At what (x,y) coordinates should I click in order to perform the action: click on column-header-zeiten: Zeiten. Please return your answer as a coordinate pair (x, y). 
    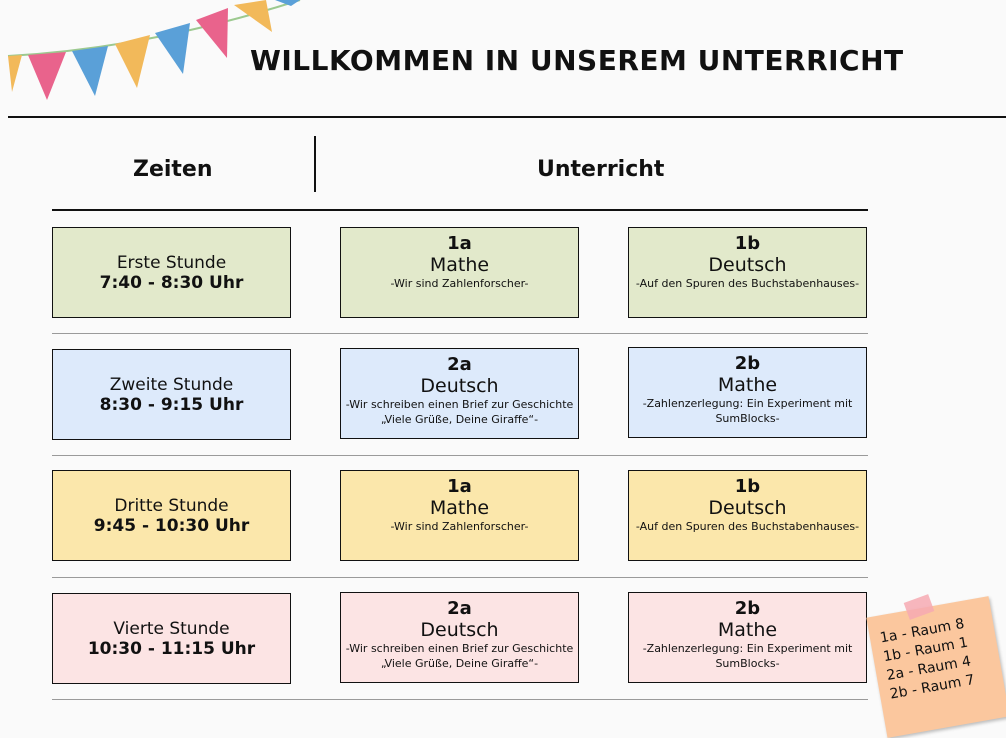
    Looking at the image, I should click on (173, 169).